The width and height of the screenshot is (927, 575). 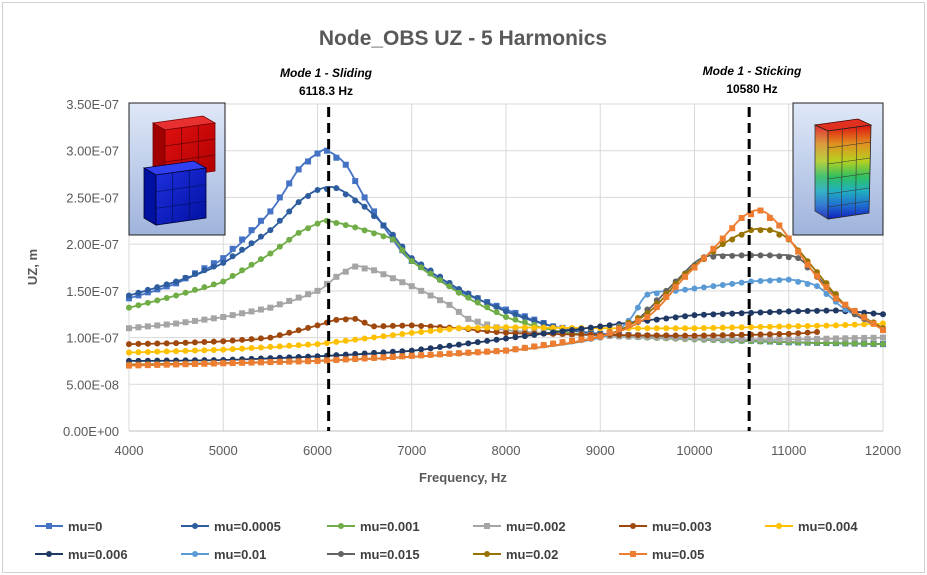 I want to click on legend-item-mu=0.006: mu=0.006, so click(x=81, y=554).